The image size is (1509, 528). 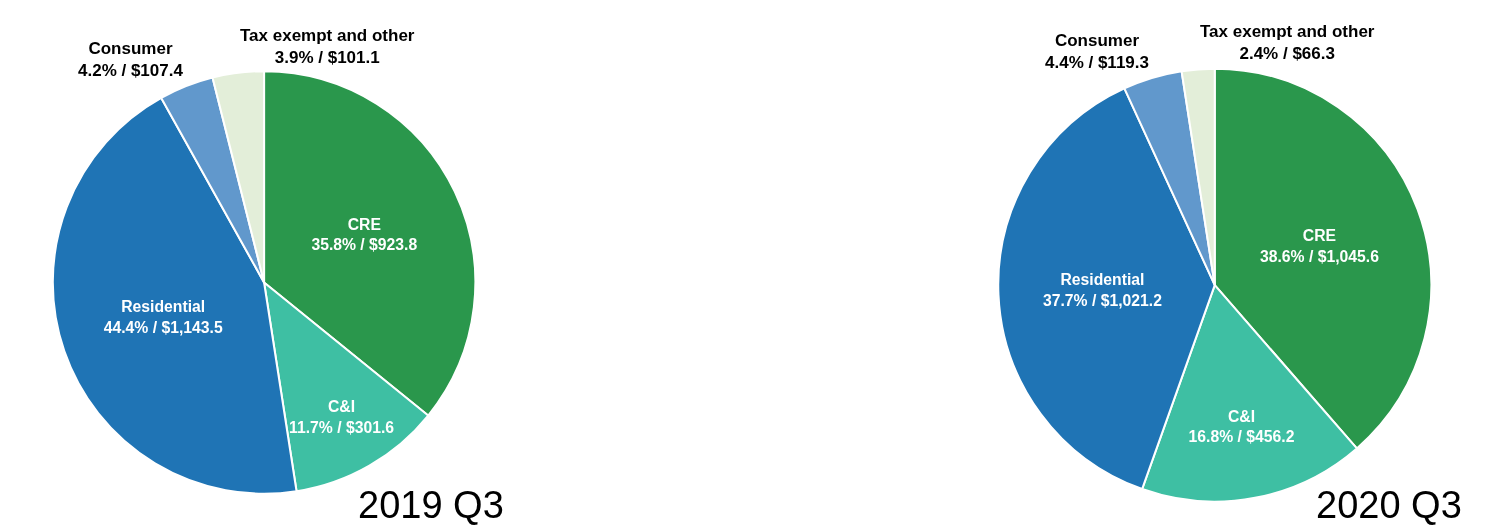 I want to click on data-label: 4.4% / $119.3, so click(x=1097, y=63).